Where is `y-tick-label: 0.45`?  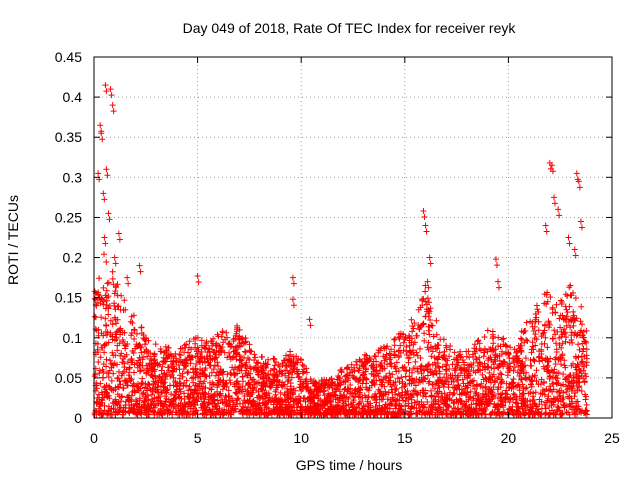 y-tick-label: 0.45 is located at coordinates (68, 57).